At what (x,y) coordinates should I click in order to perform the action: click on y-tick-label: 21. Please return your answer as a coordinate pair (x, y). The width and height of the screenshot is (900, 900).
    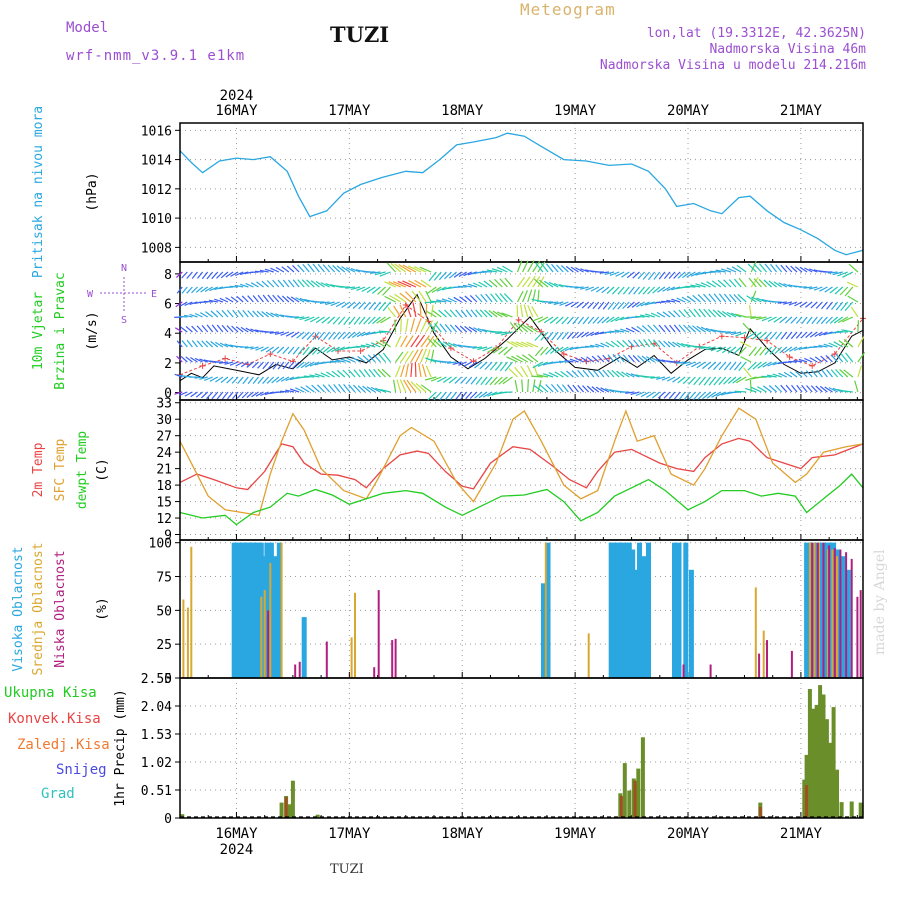
    Looking at the image, I should click on (164, 470).